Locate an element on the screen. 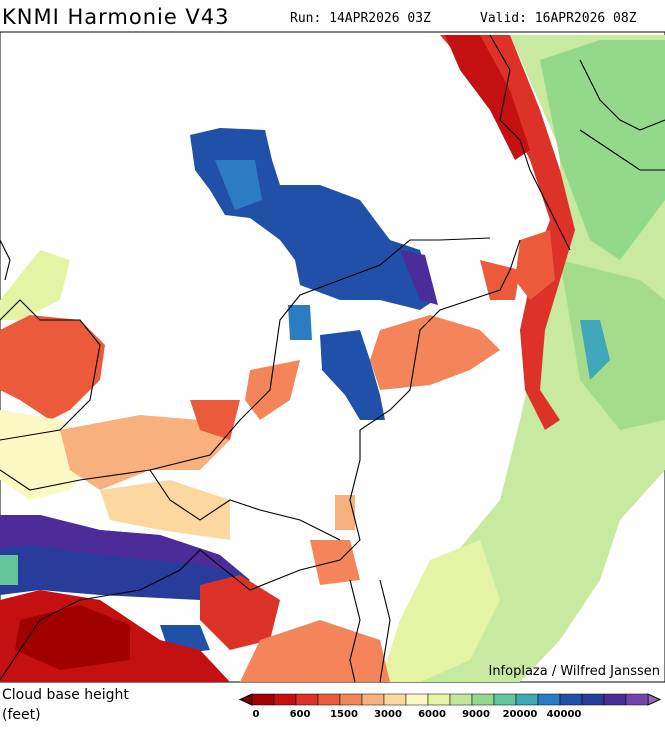 This screenshot has width=665, height=739. colorbar-tick-label: 40000 is located at coordinates (564, 714).